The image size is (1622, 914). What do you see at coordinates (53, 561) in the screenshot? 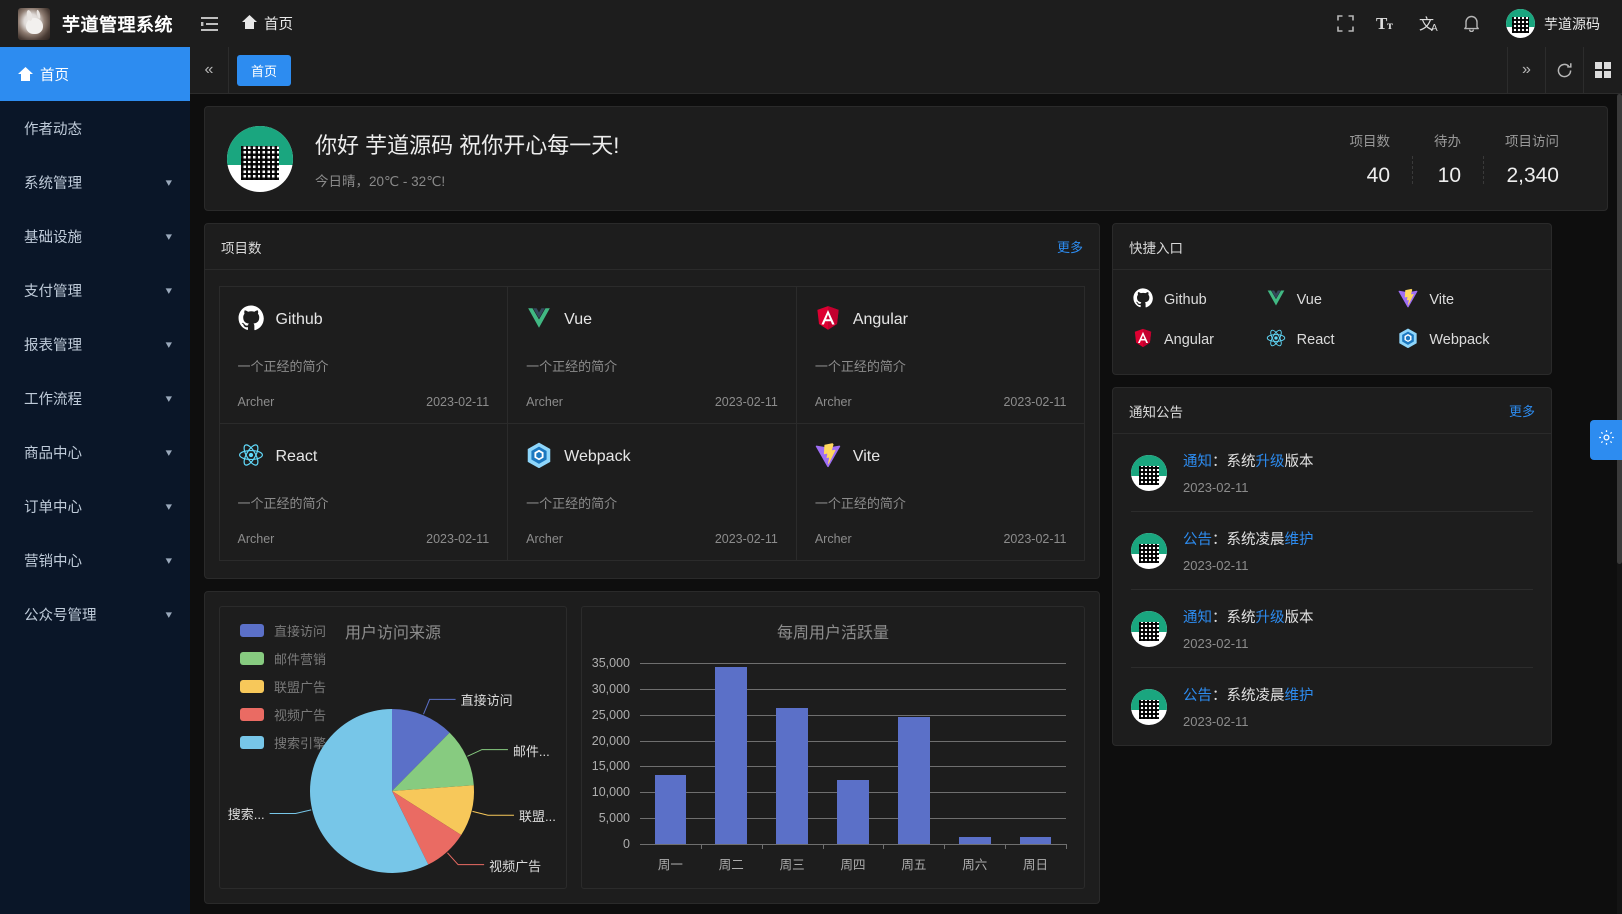
I see `sidebar-item-label: 营销中心` at bounding box center [53, 561].